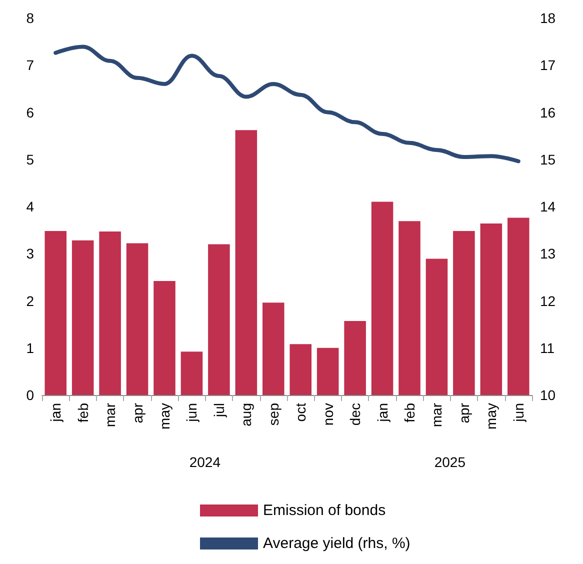 This screenshot has width=583, height=564. Describe the element at coordinates (548, 206) in the screenshot. I see `y2-tick-label: 14` at that location.